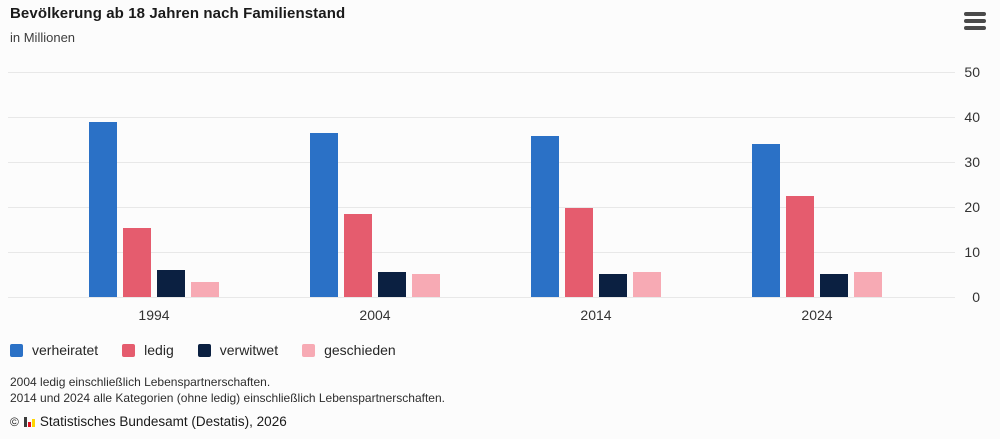 This screenshot has width=1000, height=439. I want to click on y-tick-label-20: 20, so click(972, 207).